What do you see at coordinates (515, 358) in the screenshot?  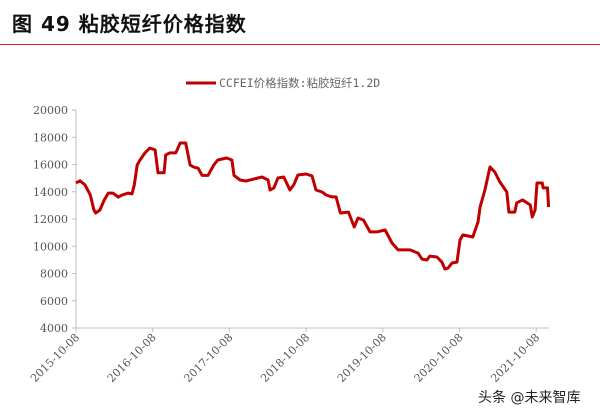 I see `x-tick-label: 2021-10-08` at bounding box center [515, 358].